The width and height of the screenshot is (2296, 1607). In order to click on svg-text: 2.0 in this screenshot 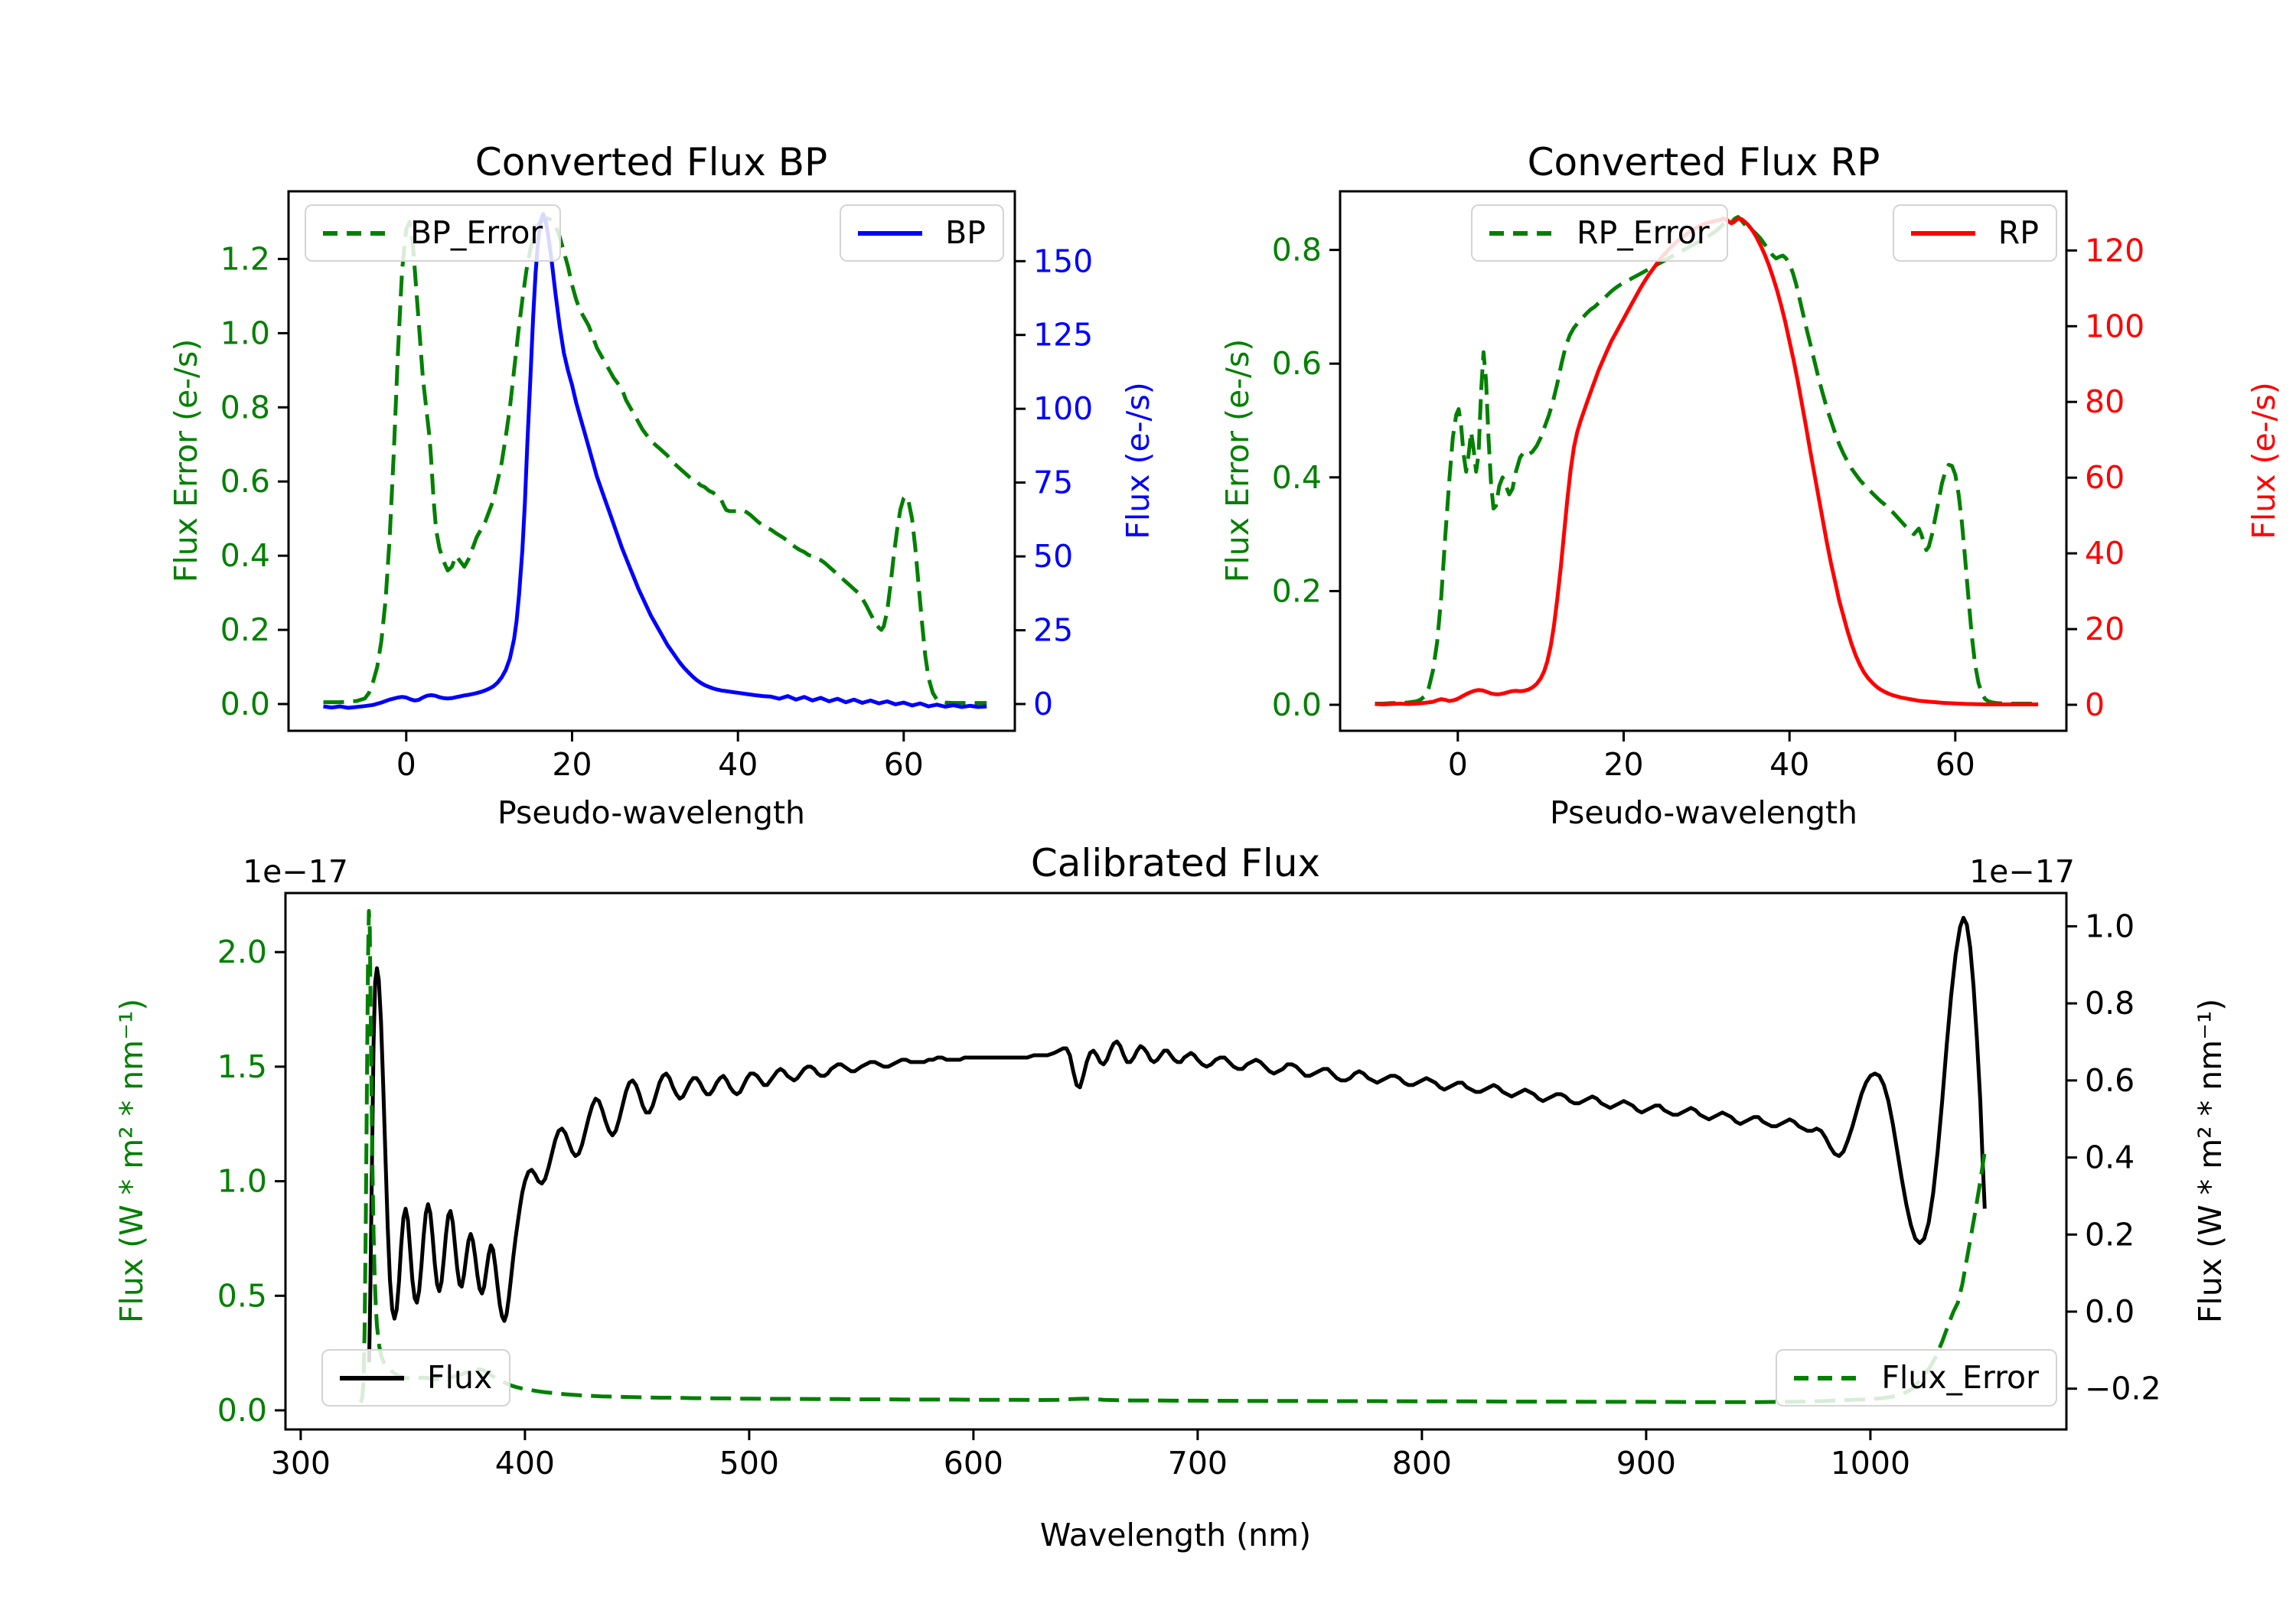, I will do `click(242, 952)`.